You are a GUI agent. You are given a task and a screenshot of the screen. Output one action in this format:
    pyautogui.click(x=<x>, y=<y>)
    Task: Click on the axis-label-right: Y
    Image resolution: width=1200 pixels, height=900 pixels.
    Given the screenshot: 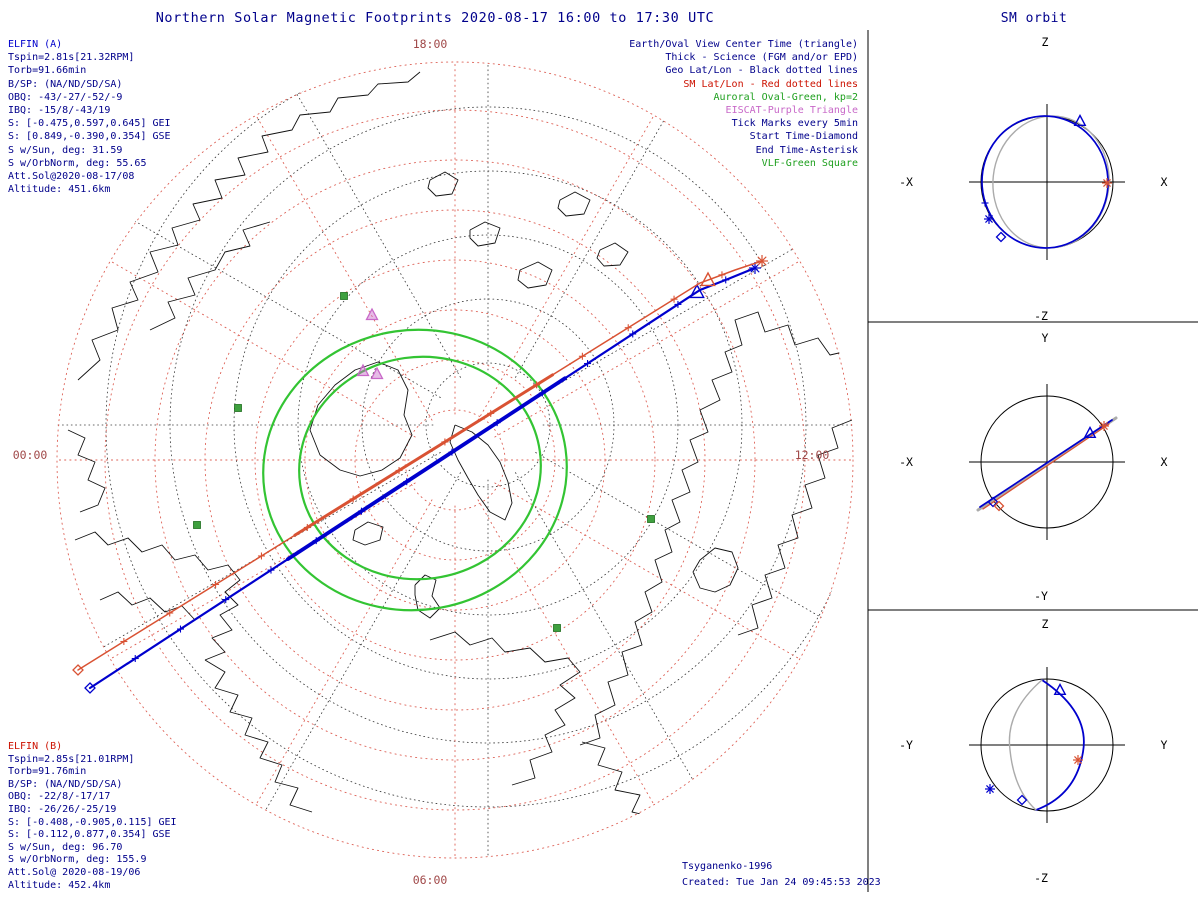 What is the action you would take?
    pyautogui.click(x=1164, y=745)
    